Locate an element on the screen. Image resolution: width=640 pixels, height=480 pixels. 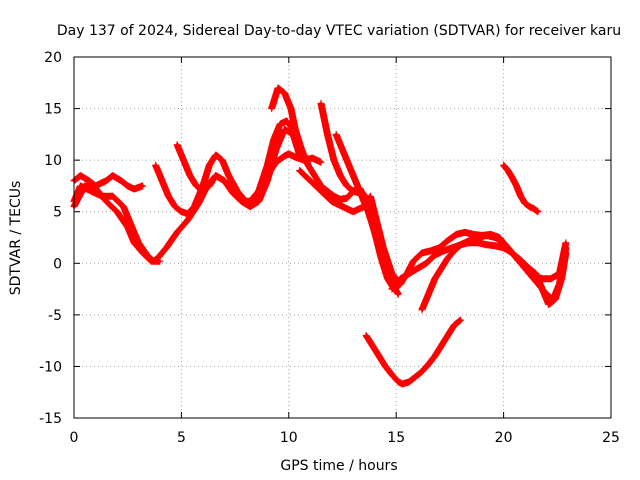
y-tick-label: -10 is located at coordinates (50, 367).